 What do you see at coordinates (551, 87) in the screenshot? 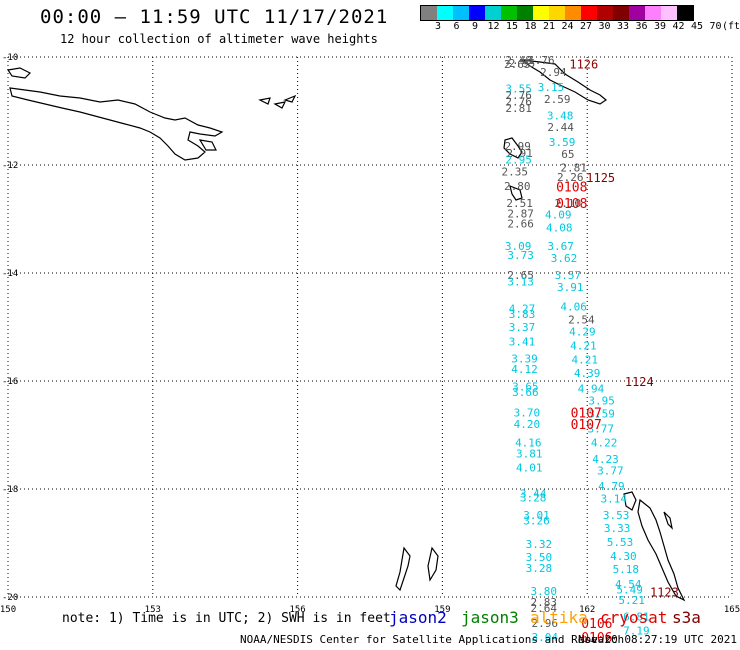
I see `wave-height-value: 3.15` at bounding box center [551, 87].